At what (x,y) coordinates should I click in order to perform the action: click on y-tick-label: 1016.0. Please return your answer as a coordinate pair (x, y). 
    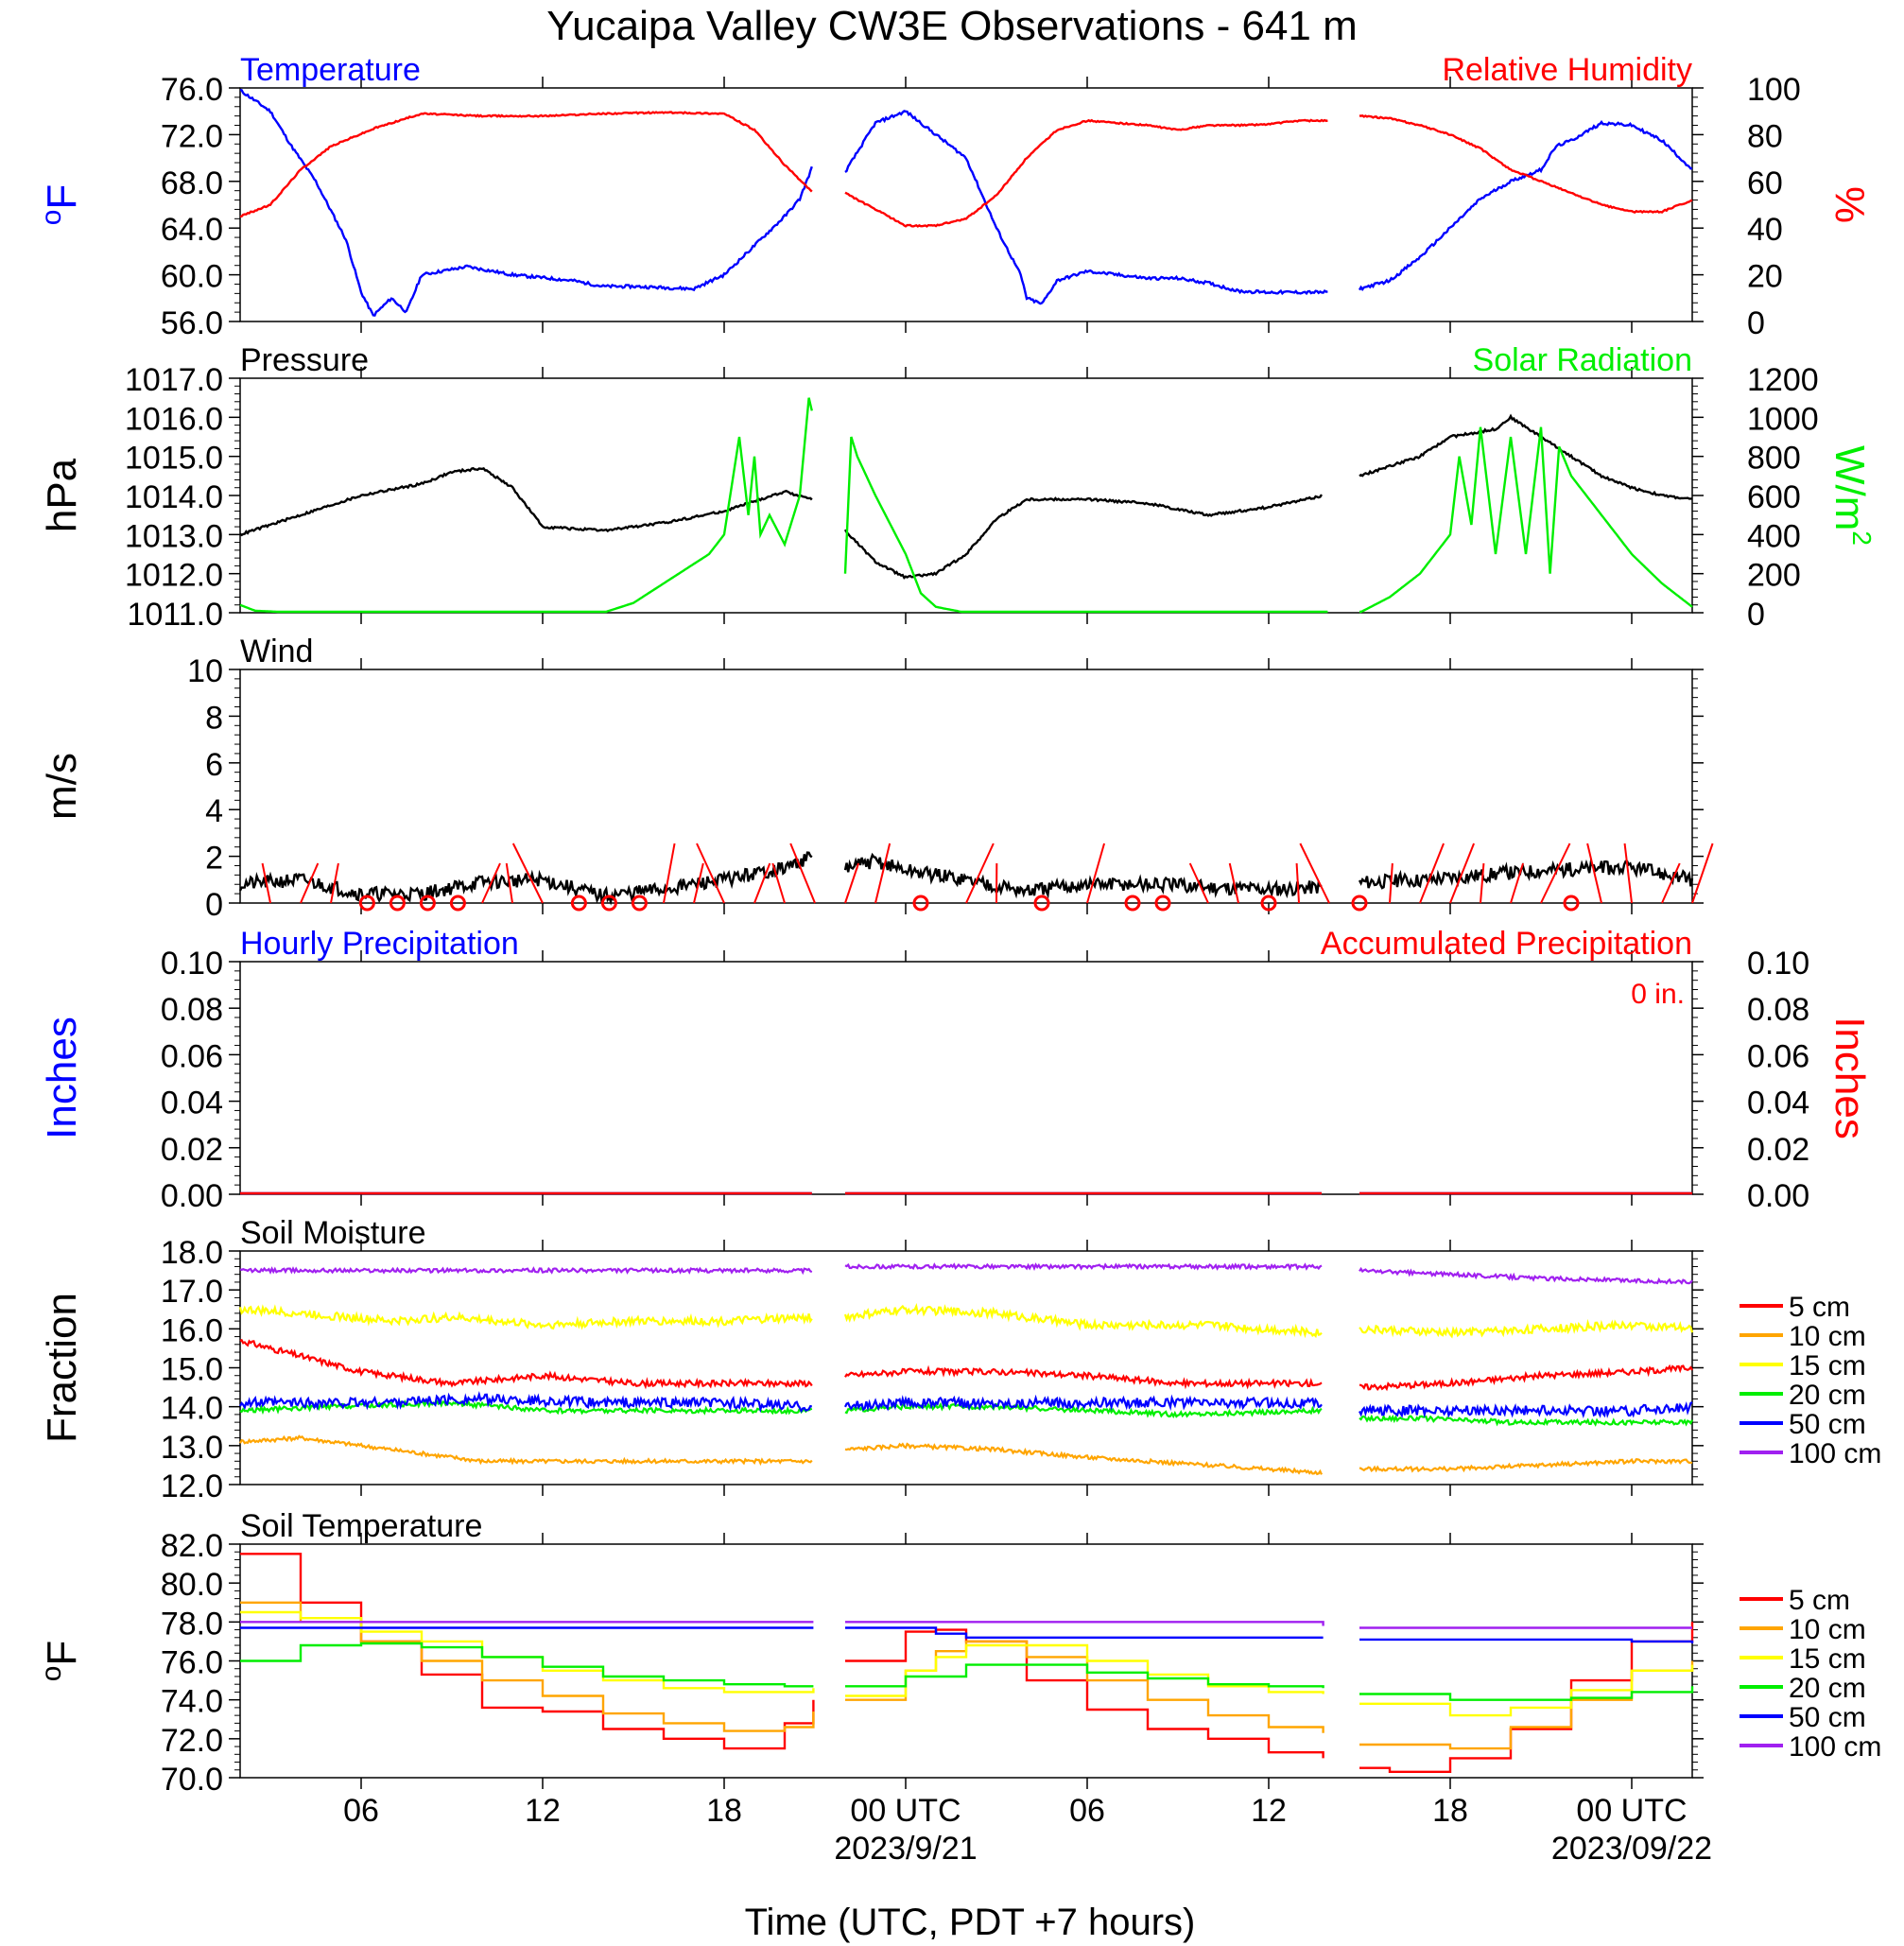
    Looking at the image, I should click on (174, 419).